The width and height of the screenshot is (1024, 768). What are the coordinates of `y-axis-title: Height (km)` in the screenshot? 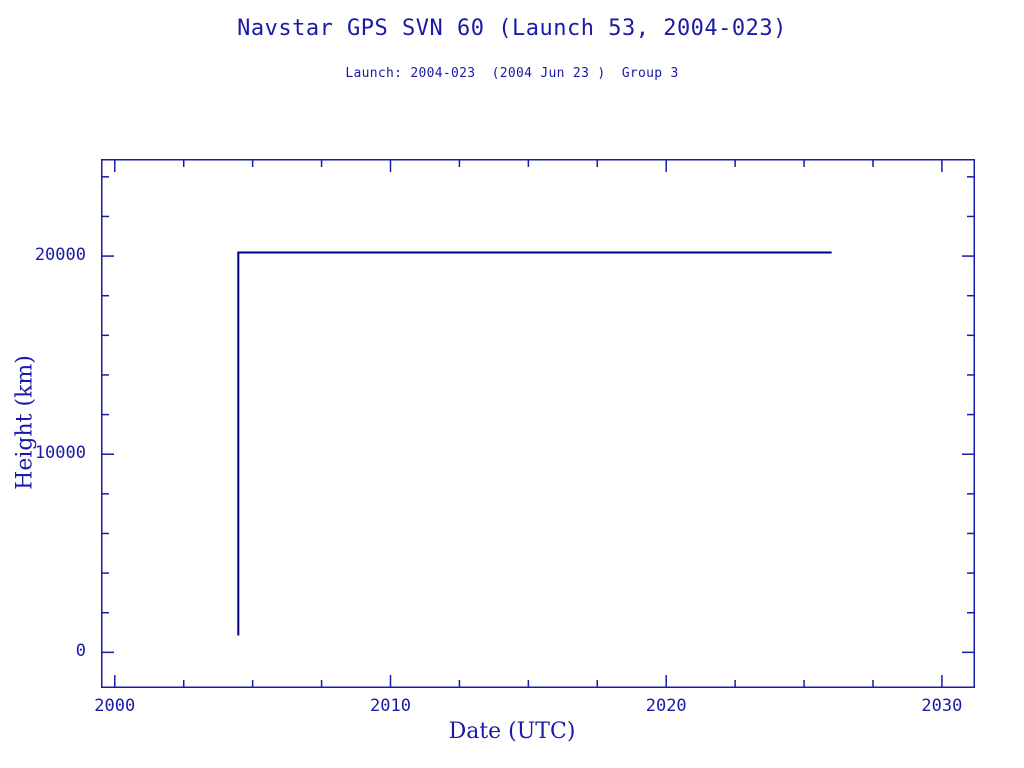 It's located at (25, 422).